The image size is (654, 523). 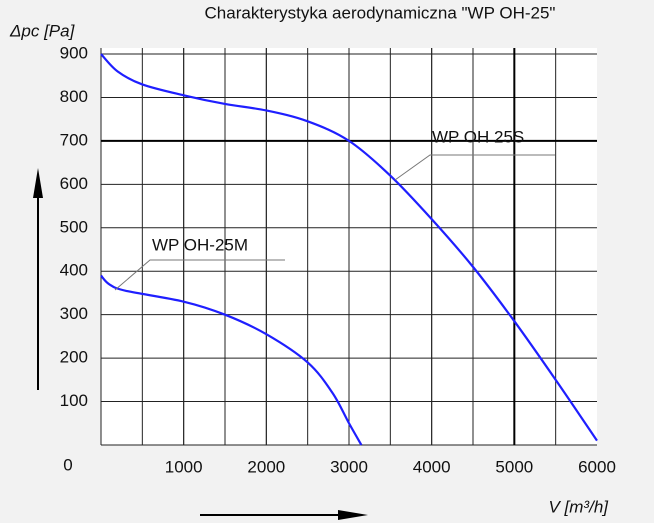 What do you see at coordinates (74, 400) in the screenshot?
I see `y-tick-label: 100` at bounding box center [74, 400].